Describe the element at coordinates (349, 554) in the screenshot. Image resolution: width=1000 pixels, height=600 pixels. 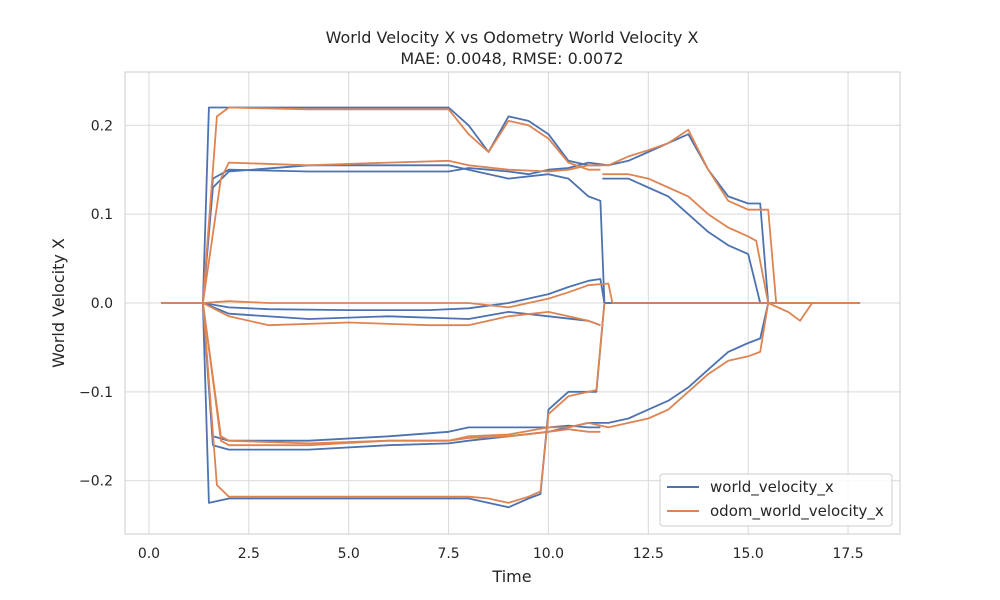
I see `x-tick-label: 5.0` at that location.